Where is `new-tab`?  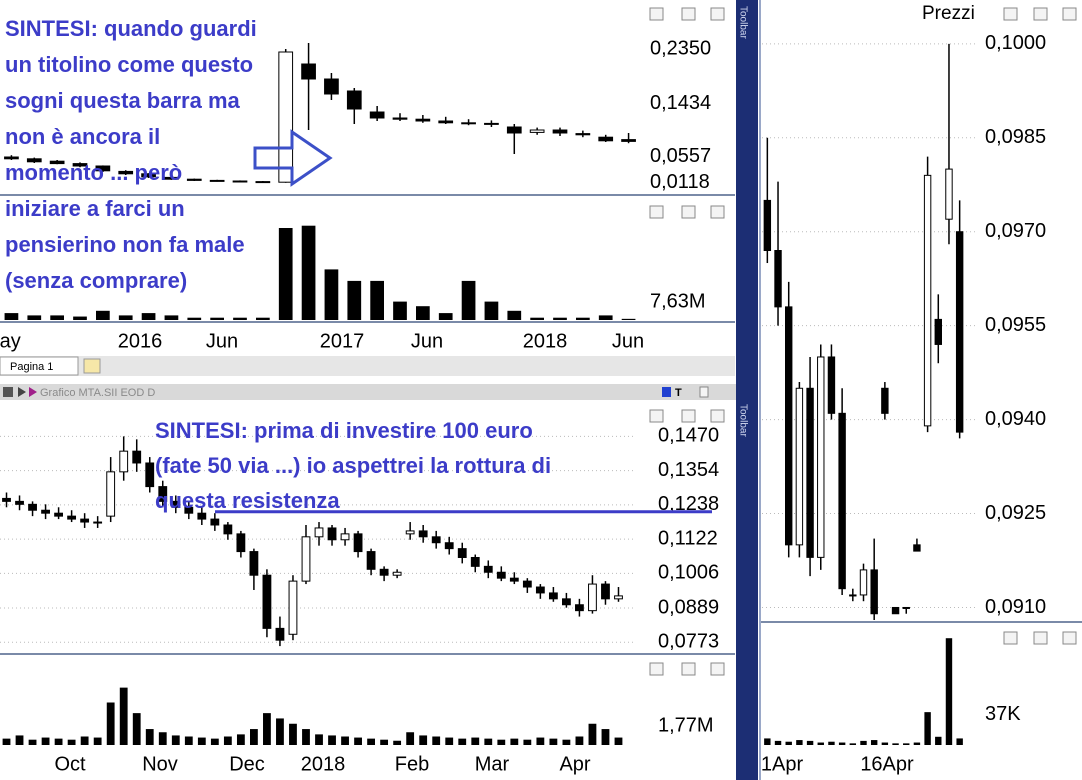 new-tab is located at coordinates (92, 366).